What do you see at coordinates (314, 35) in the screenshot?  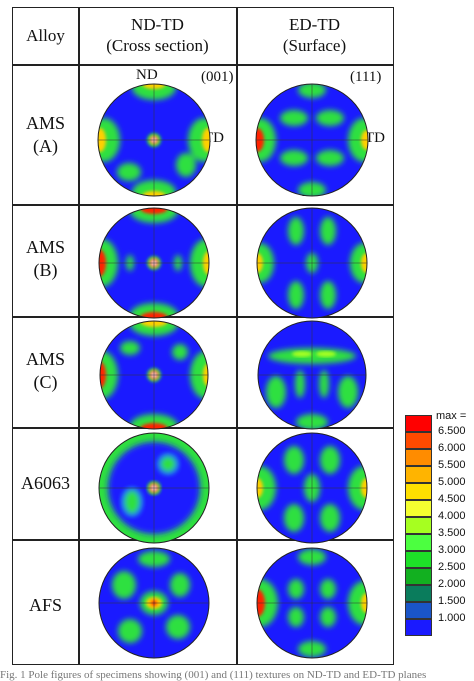 I see `header-ed-td: ED-TD (Surface)` at bounding box center [314, 35].